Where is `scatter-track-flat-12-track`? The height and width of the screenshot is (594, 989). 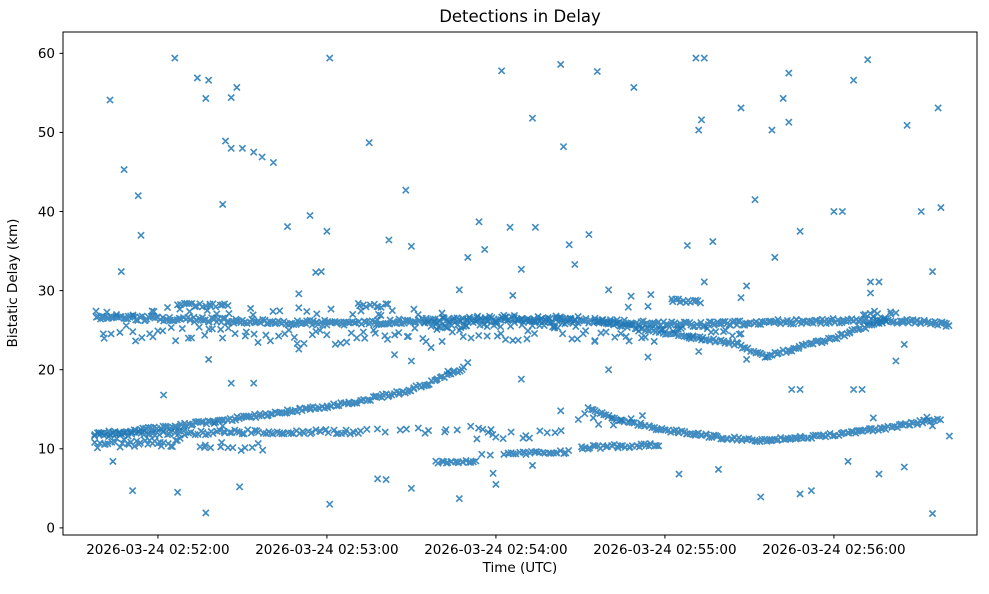
scatter-track-flat-12-track is located at coordinates (227, 433).